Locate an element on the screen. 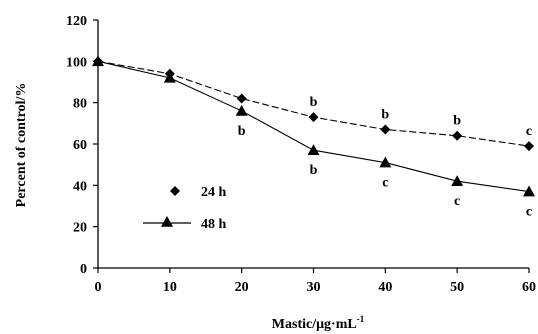 The width and height of the screenshot is (538, 334). x-tick-label: 40 is located at coordinates (385, 287).